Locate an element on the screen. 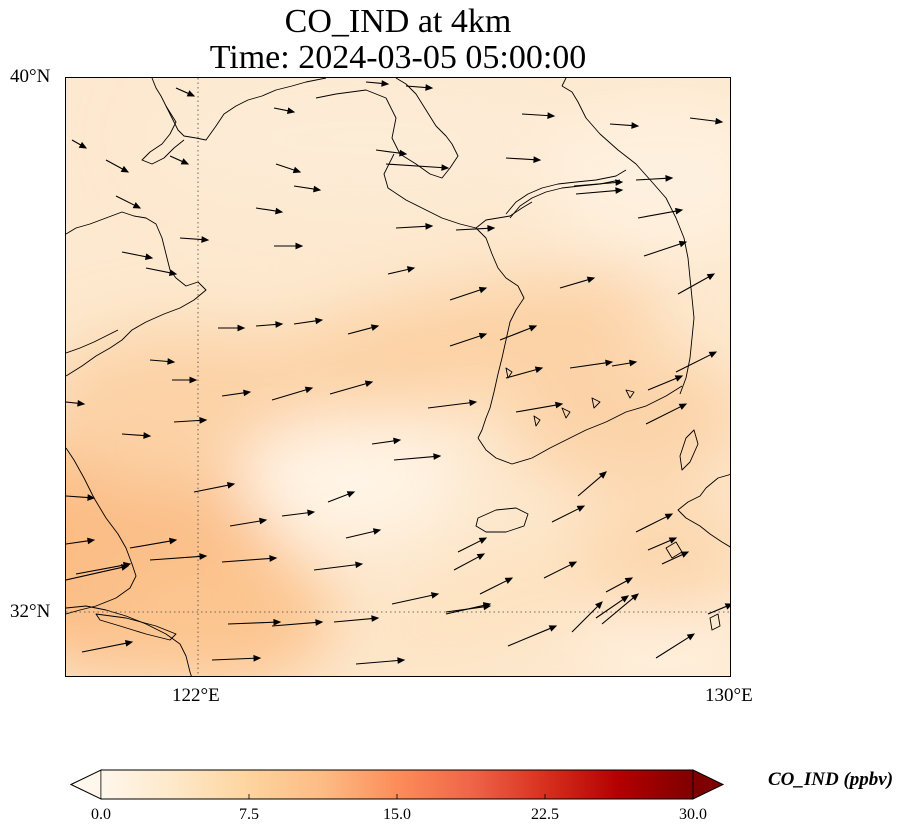 This screenshot has width=915, height=836. colorbar-tick-1: 7.5 is located at coordinates (249, 814).